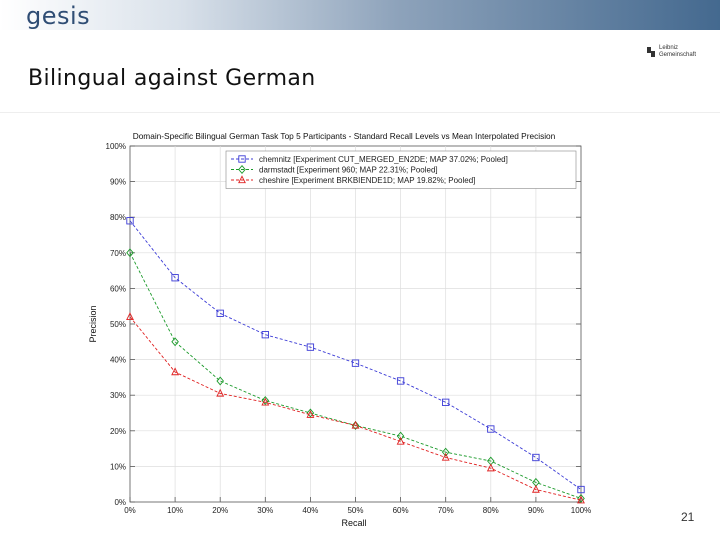  I want to click on gesis-logo: gesis, so click(58, 16).